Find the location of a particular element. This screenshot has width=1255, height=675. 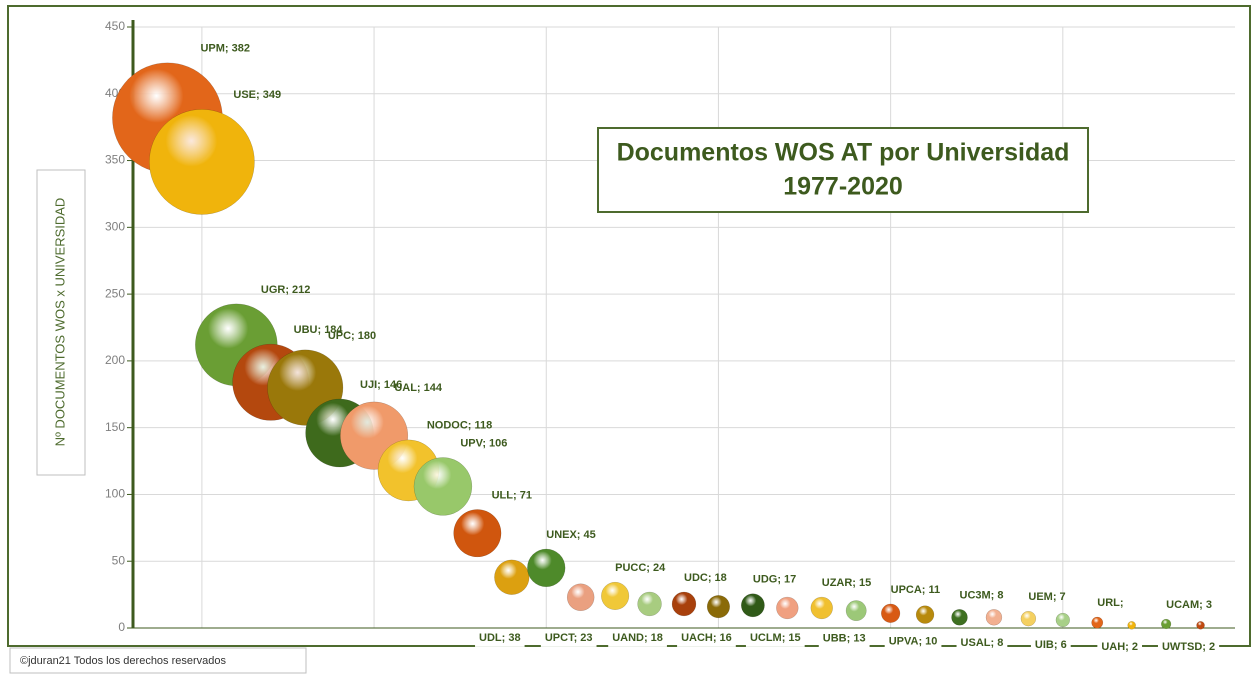

y-axis-label: Nº DOCUMENTOS WOS x UNIVERSIDAD is located at coordinates (59, 322).